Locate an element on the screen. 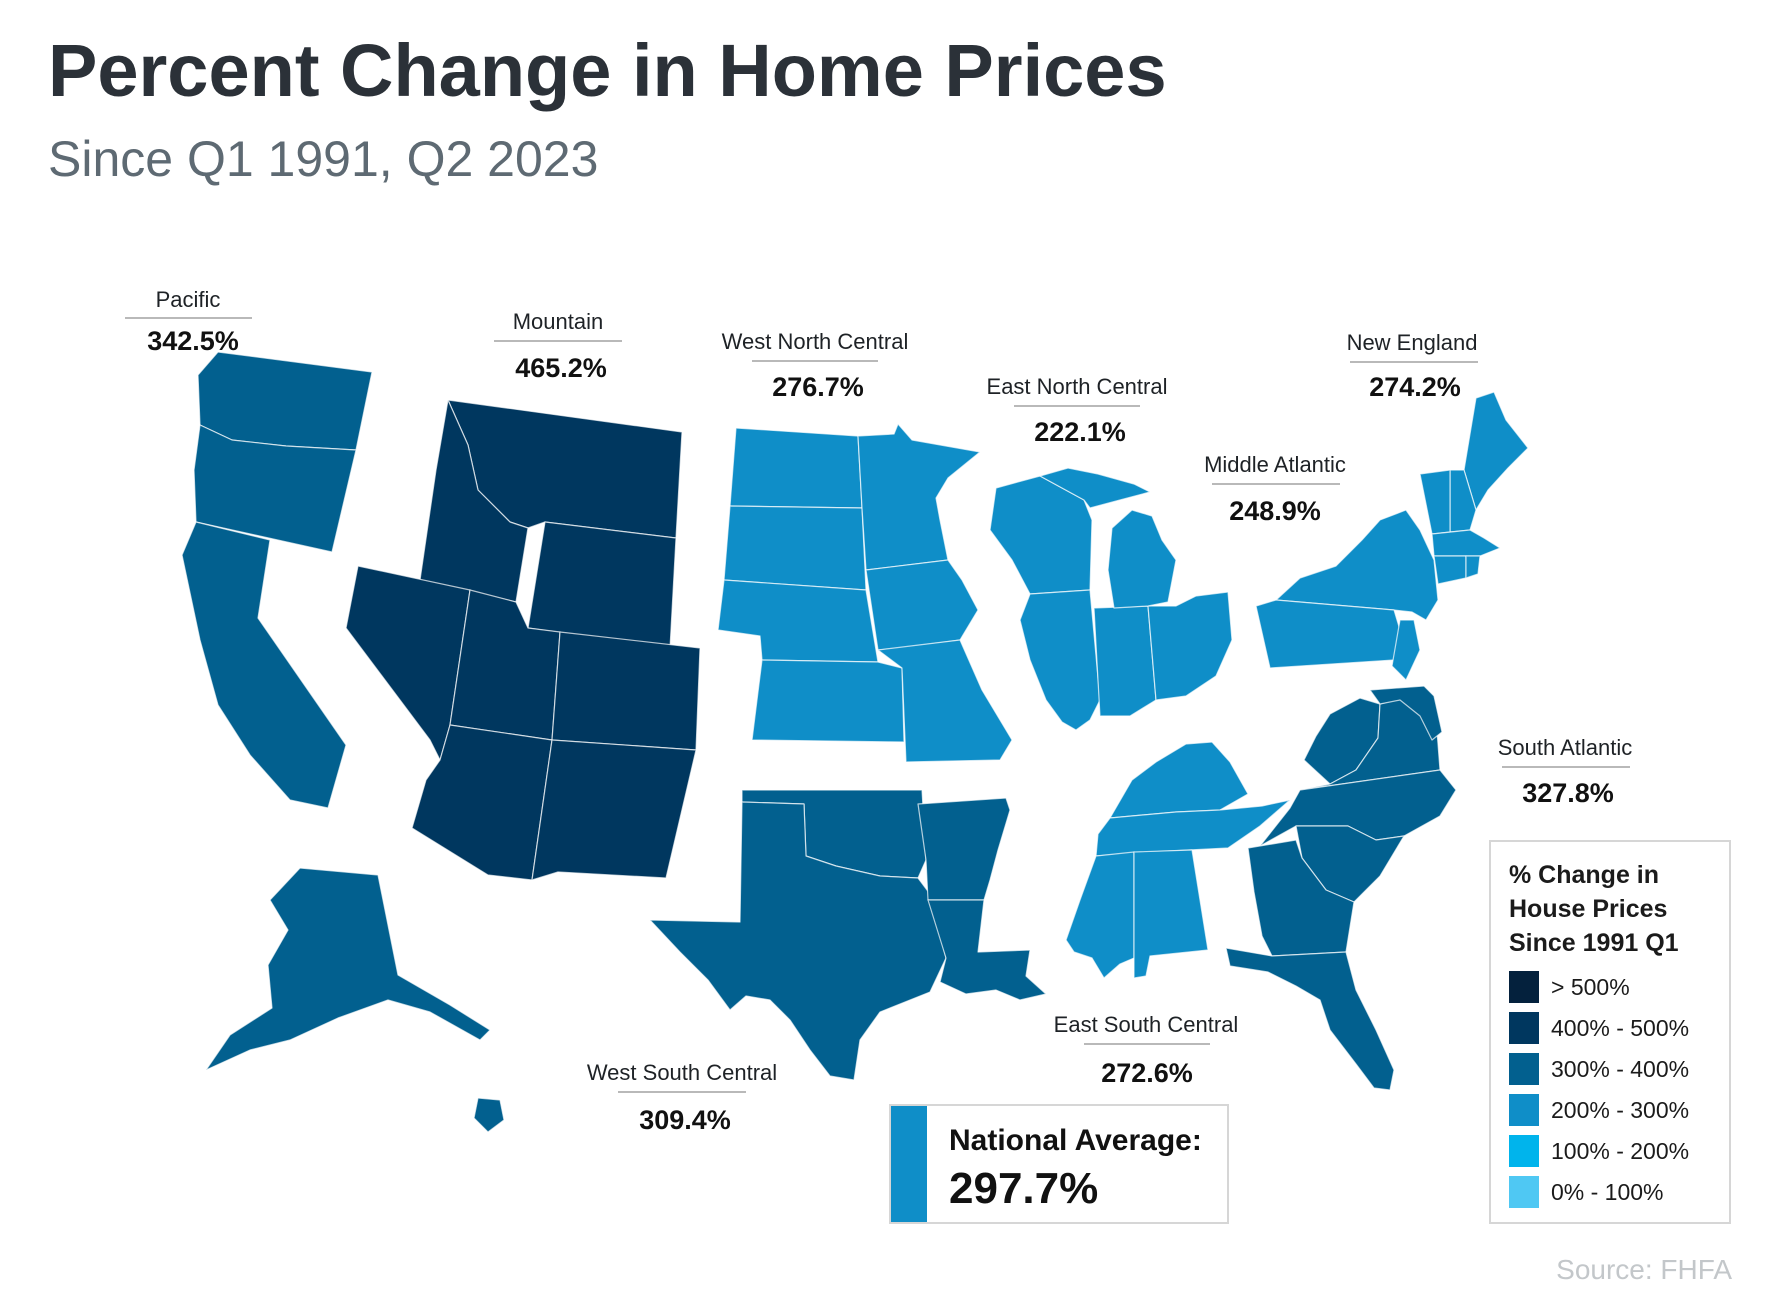 This screenshot has height=1298, width=1772. svg-text: 327.8% is located at coordinates (1568, 793).